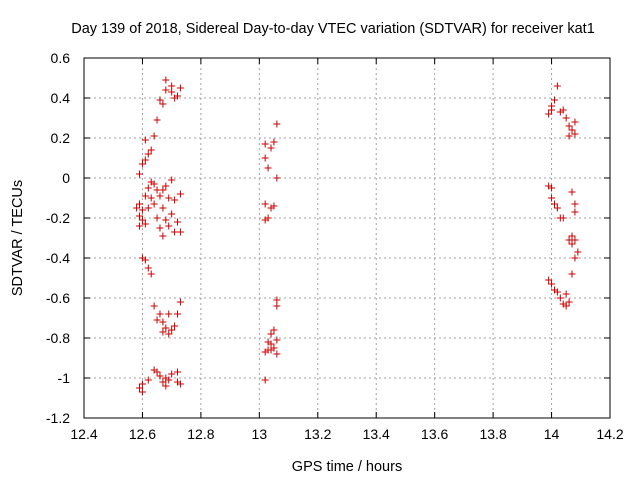 The image size is (640, 480). I want to click on x-tick-label: 13.2, so click(317, 434).